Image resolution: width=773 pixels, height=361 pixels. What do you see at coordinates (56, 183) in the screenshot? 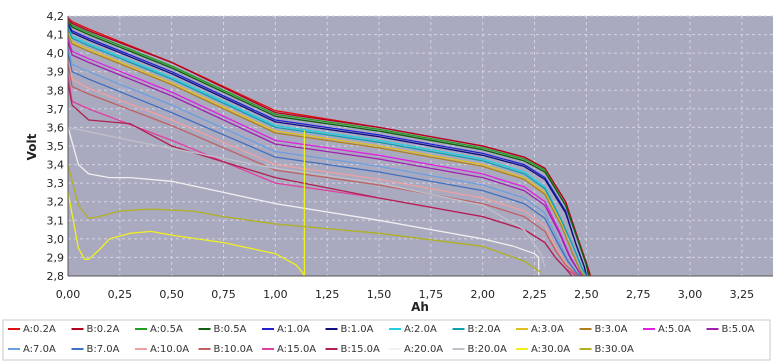
I see `y-tick-label: 3,3` at bounding box center [56, 183].